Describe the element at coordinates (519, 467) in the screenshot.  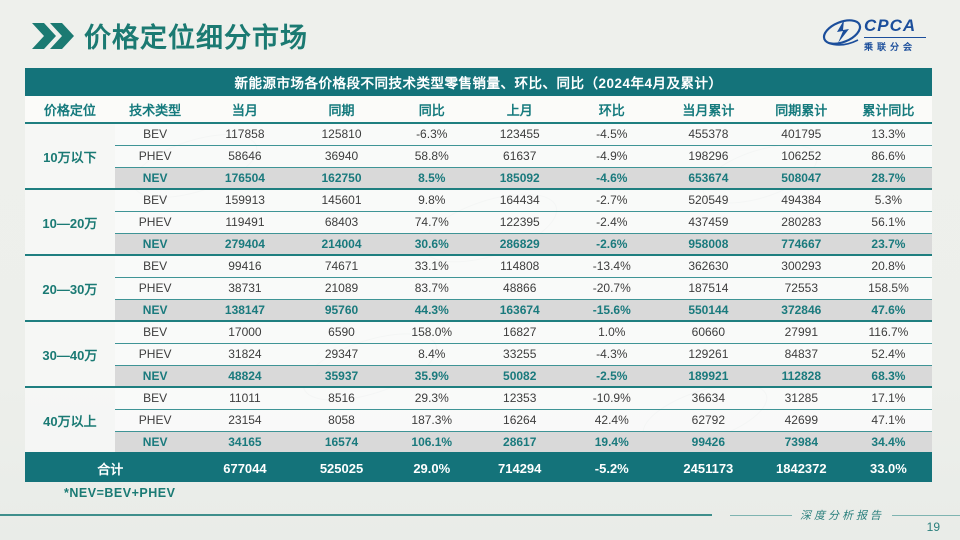
I see `total-value-cell: 714294` at that location.